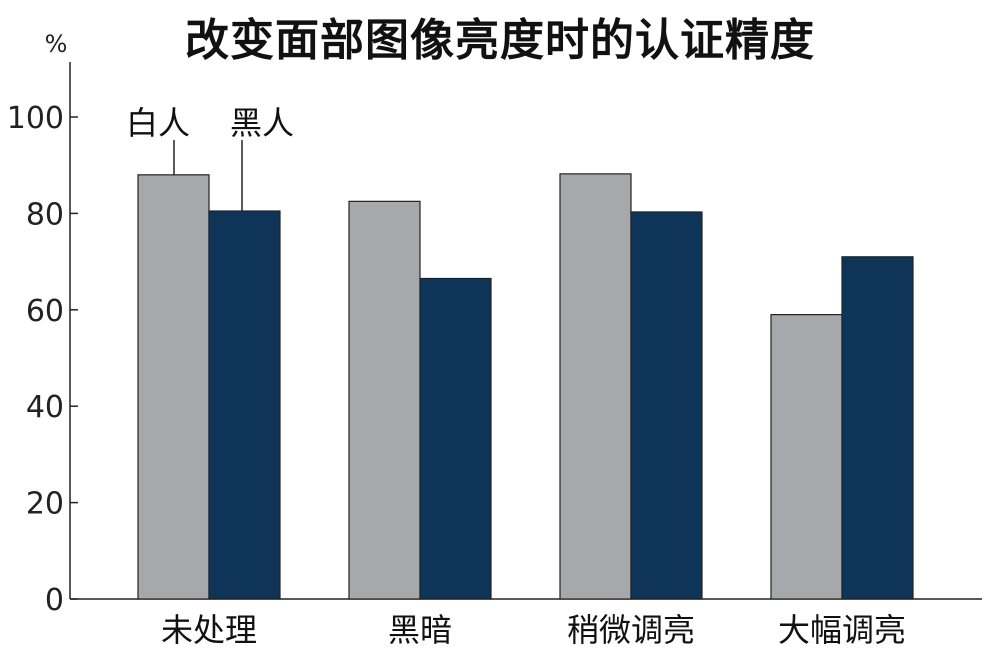 The width and height of the screenshot is (1000, 660). I want to click on y-axis-unit: %, so click(56, 44).